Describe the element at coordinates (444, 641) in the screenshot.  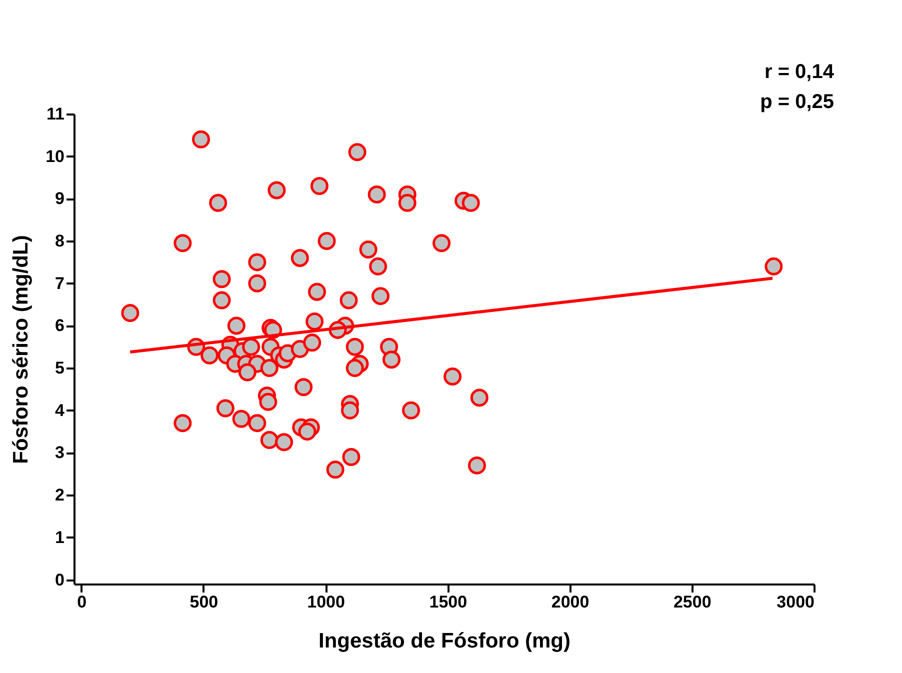
I see `x-axis-title: Ingestão de Fósforo (mg)` at that location.